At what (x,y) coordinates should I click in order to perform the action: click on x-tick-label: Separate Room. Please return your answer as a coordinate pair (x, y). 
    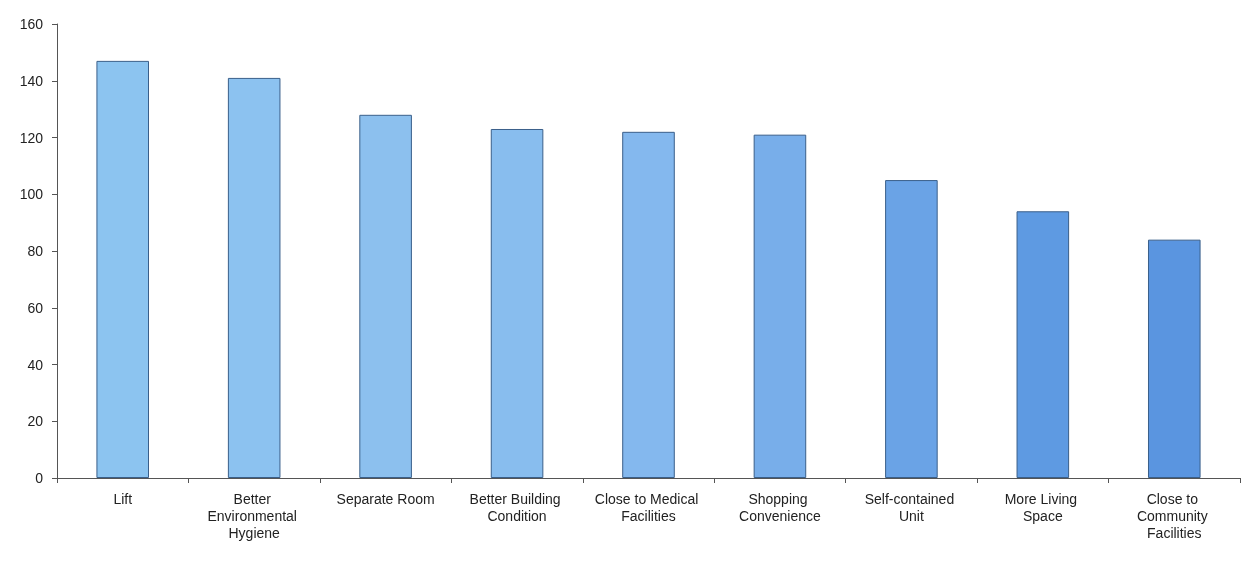
    Looking at the image, I should click on (385, 498).